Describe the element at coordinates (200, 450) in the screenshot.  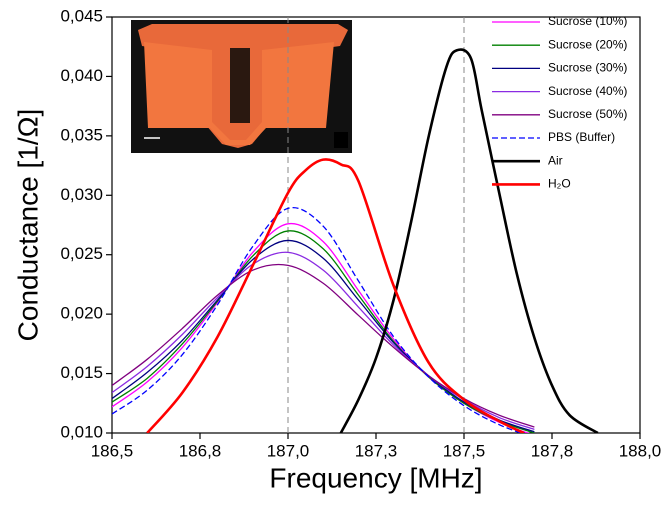
I see `x-tick-label: 186,8` at that location.